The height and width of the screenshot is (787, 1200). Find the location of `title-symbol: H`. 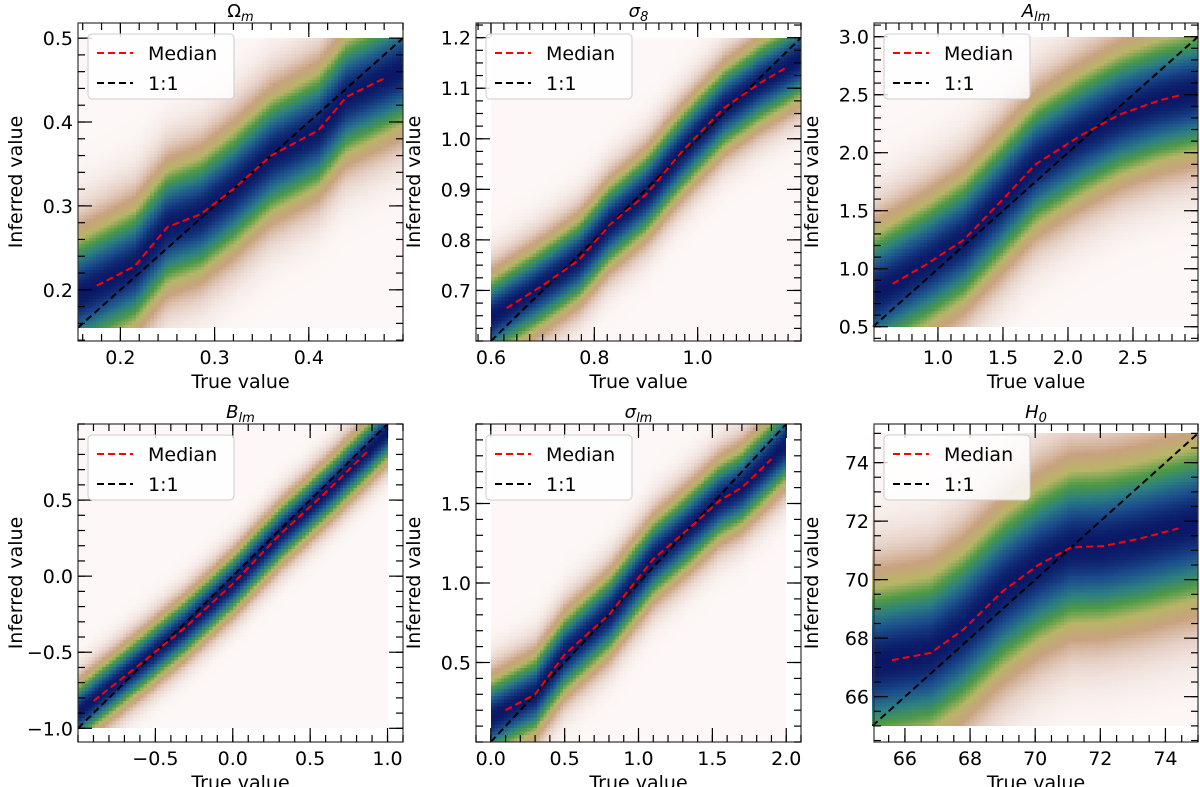

title-symbol: H is located at coordinates (1032, 412).